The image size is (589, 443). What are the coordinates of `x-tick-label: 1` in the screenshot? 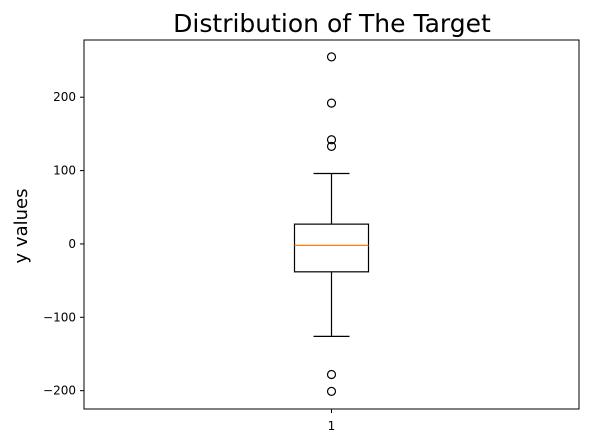 It's located at (332, 426).